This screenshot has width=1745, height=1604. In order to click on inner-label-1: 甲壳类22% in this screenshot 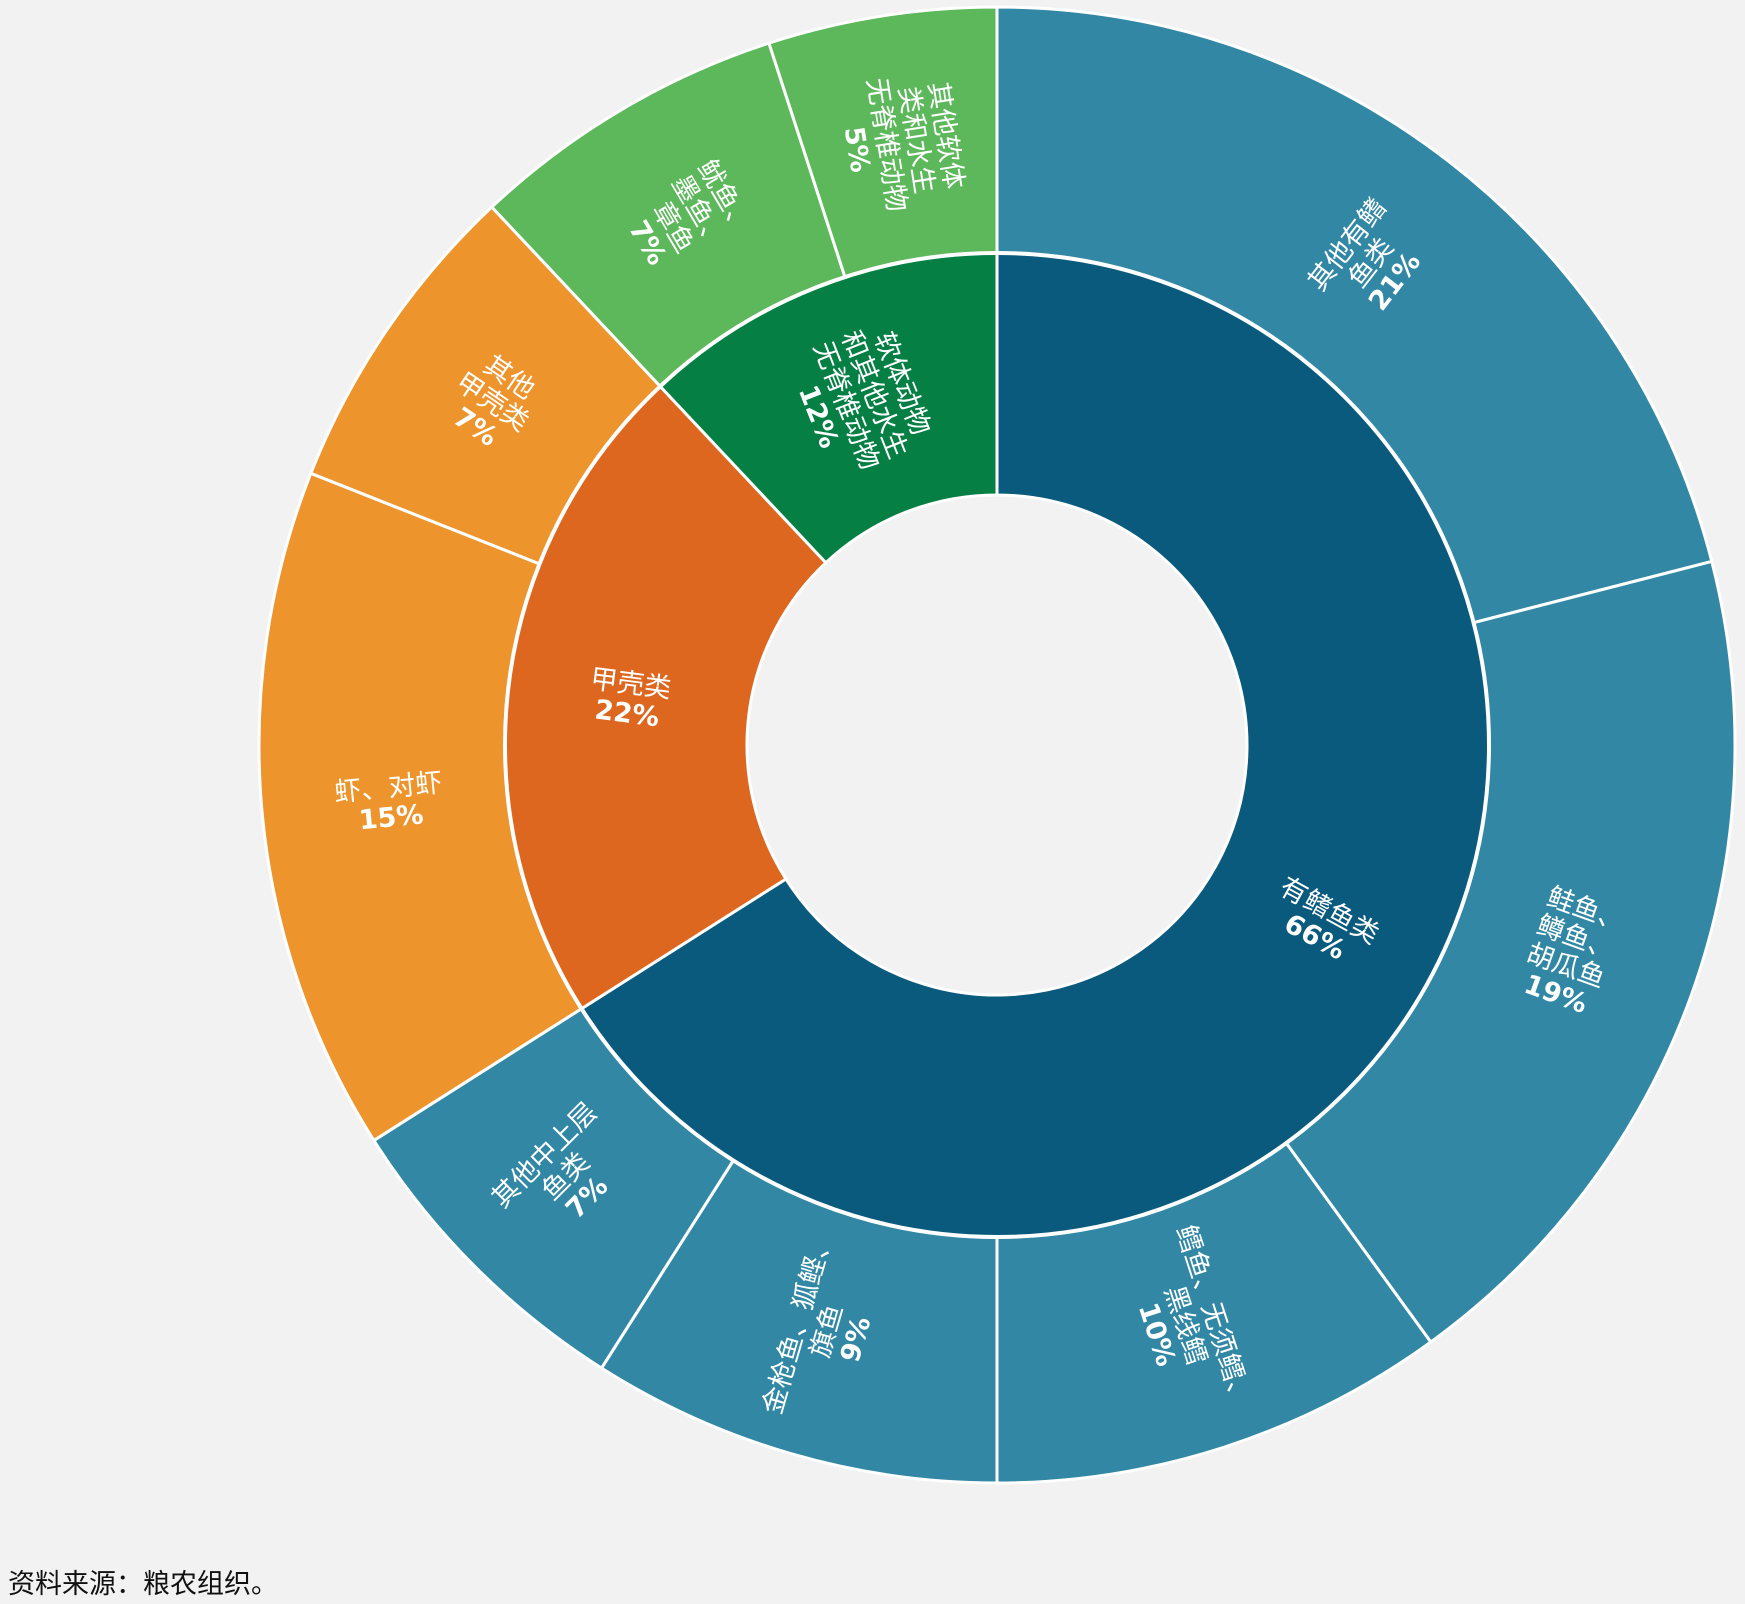, I will do `click(629, 699)`.